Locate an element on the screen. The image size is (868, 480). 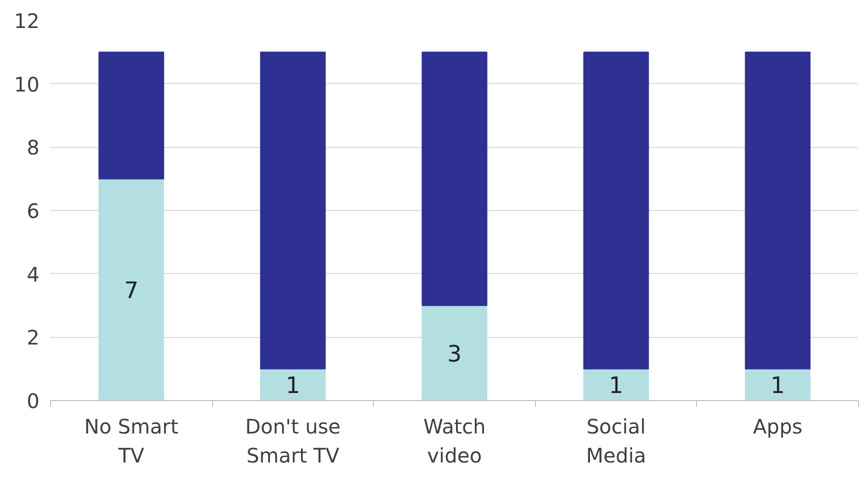
x-tick-label: No Smart TV is located at coordinates (131, 441).